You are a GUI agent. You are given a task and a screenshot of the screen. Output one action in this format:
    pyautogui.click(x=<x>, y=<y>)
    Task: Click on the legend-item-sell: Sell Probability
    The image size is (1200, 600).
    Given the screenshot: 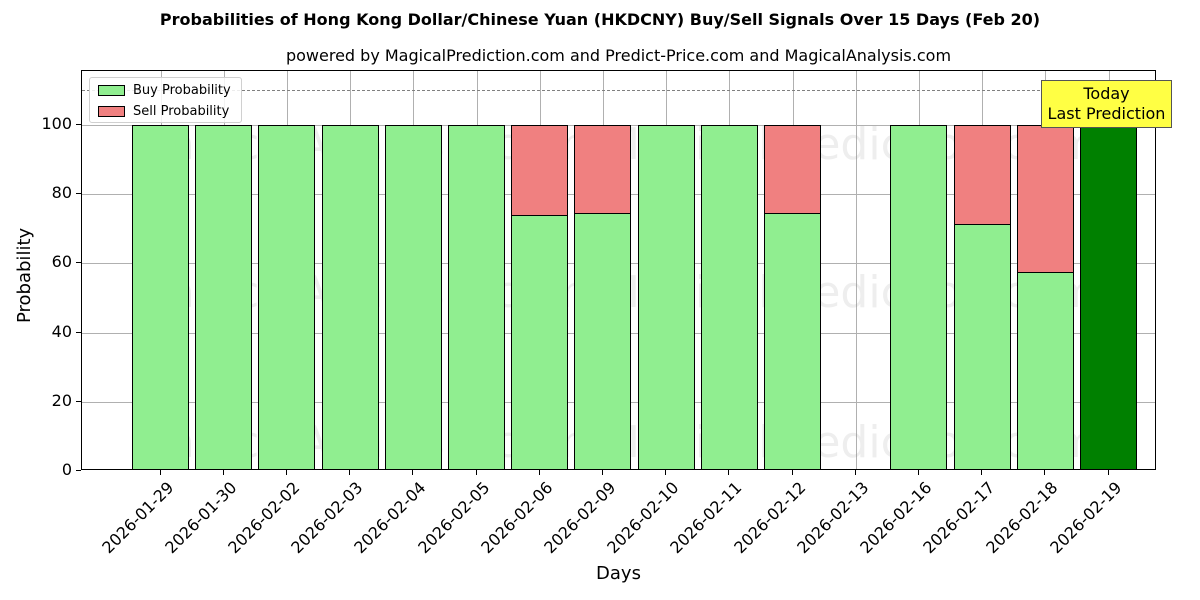 What is the action you would take?
    pyautogui.click(x=163, y=111)
    